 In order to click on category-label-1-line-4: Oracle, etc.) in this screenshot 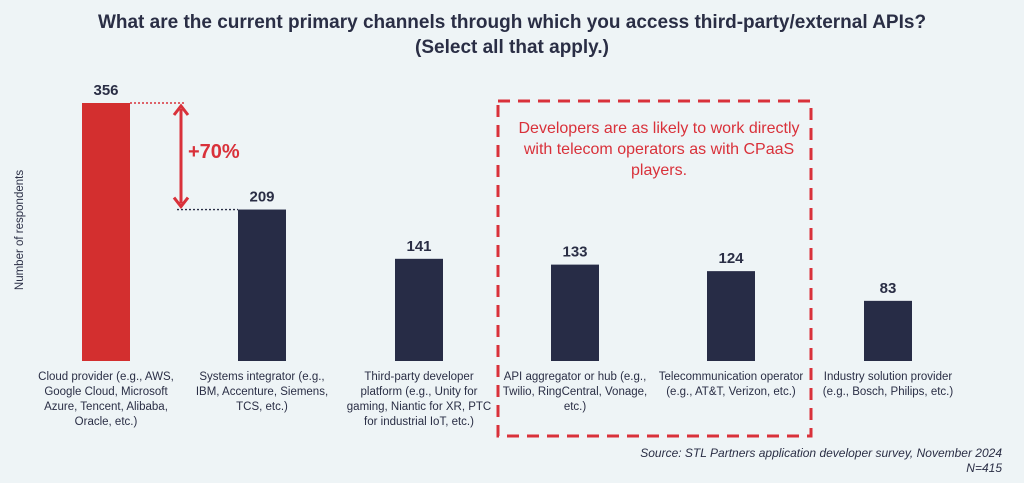, I will do `click(106, 422)`.